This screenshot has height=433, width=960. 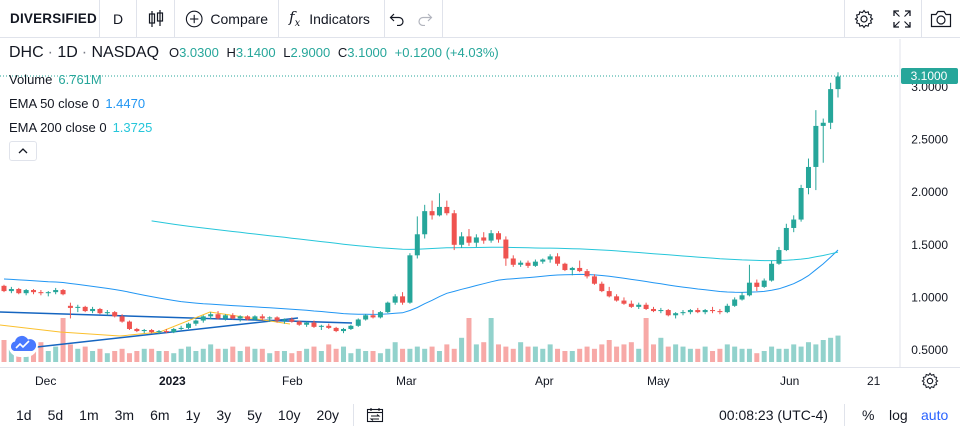 I want to click on range-5y: 5y, so click(x=254, y=414).